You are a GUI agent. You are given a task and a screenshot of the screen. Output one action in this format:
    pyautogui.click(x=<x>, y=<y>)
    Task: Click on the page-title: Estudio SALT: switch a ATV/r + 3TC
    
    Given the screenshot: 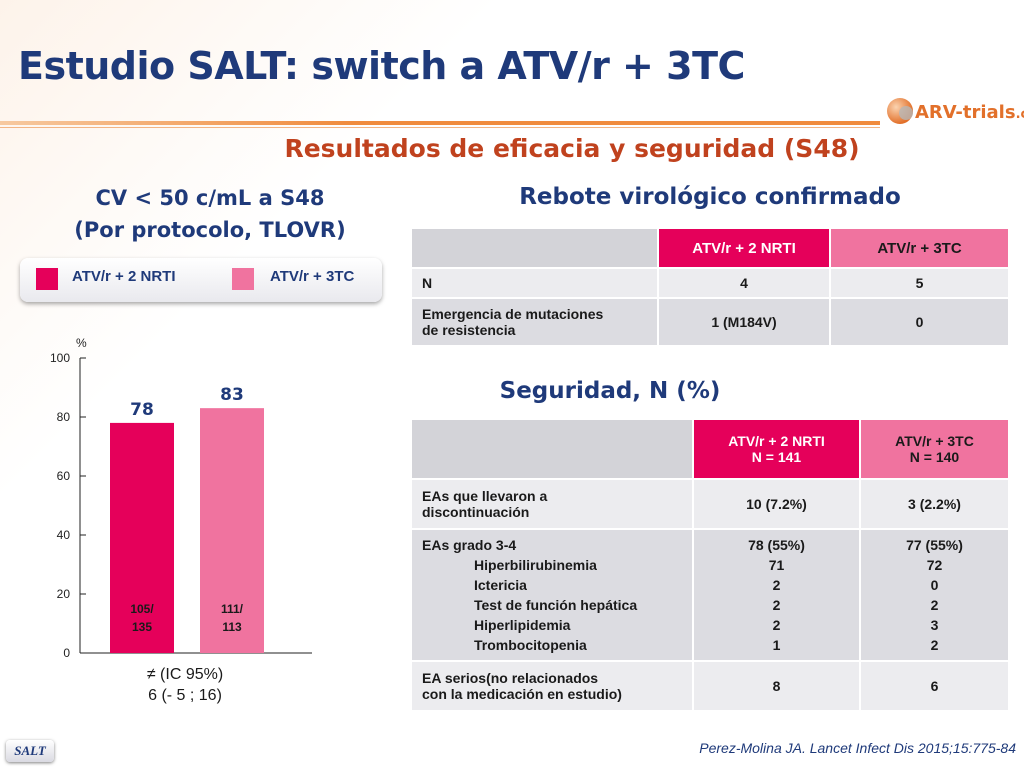 What is the action you would take?
    pyautogui.click(x=381, y=66)
    